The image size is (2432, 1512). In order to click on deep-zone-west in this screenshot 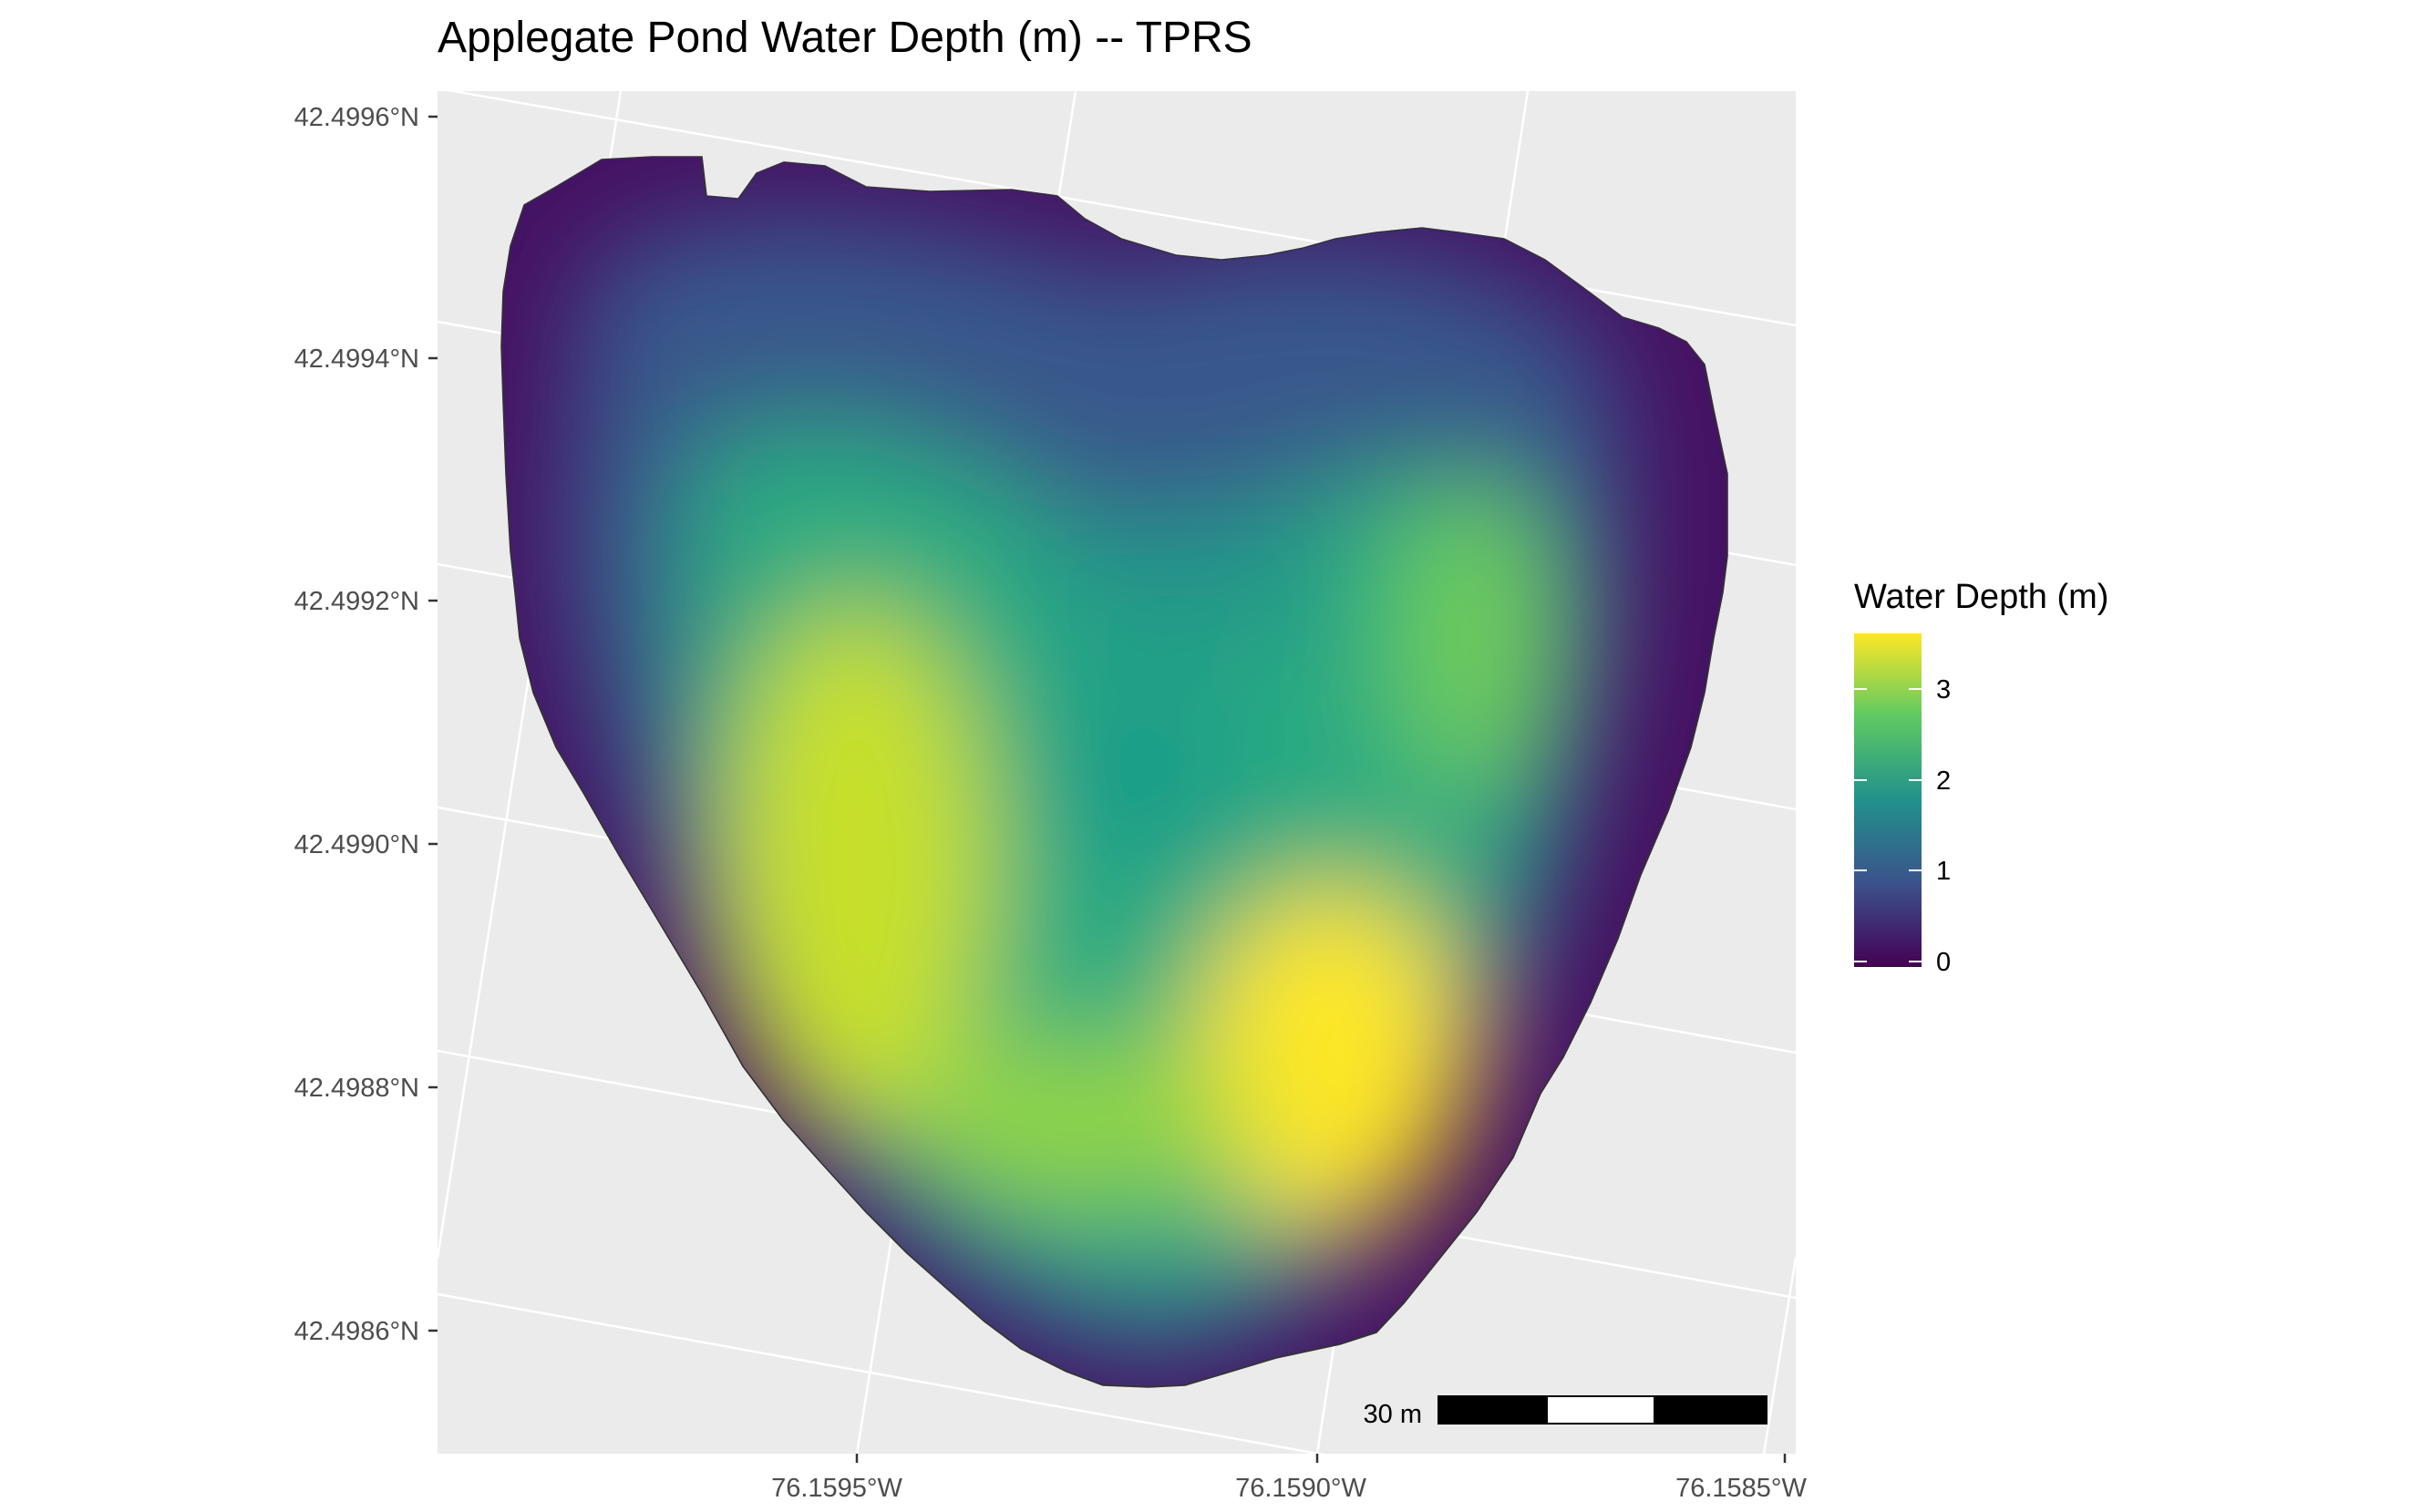, I will do `click(857, 866)`.